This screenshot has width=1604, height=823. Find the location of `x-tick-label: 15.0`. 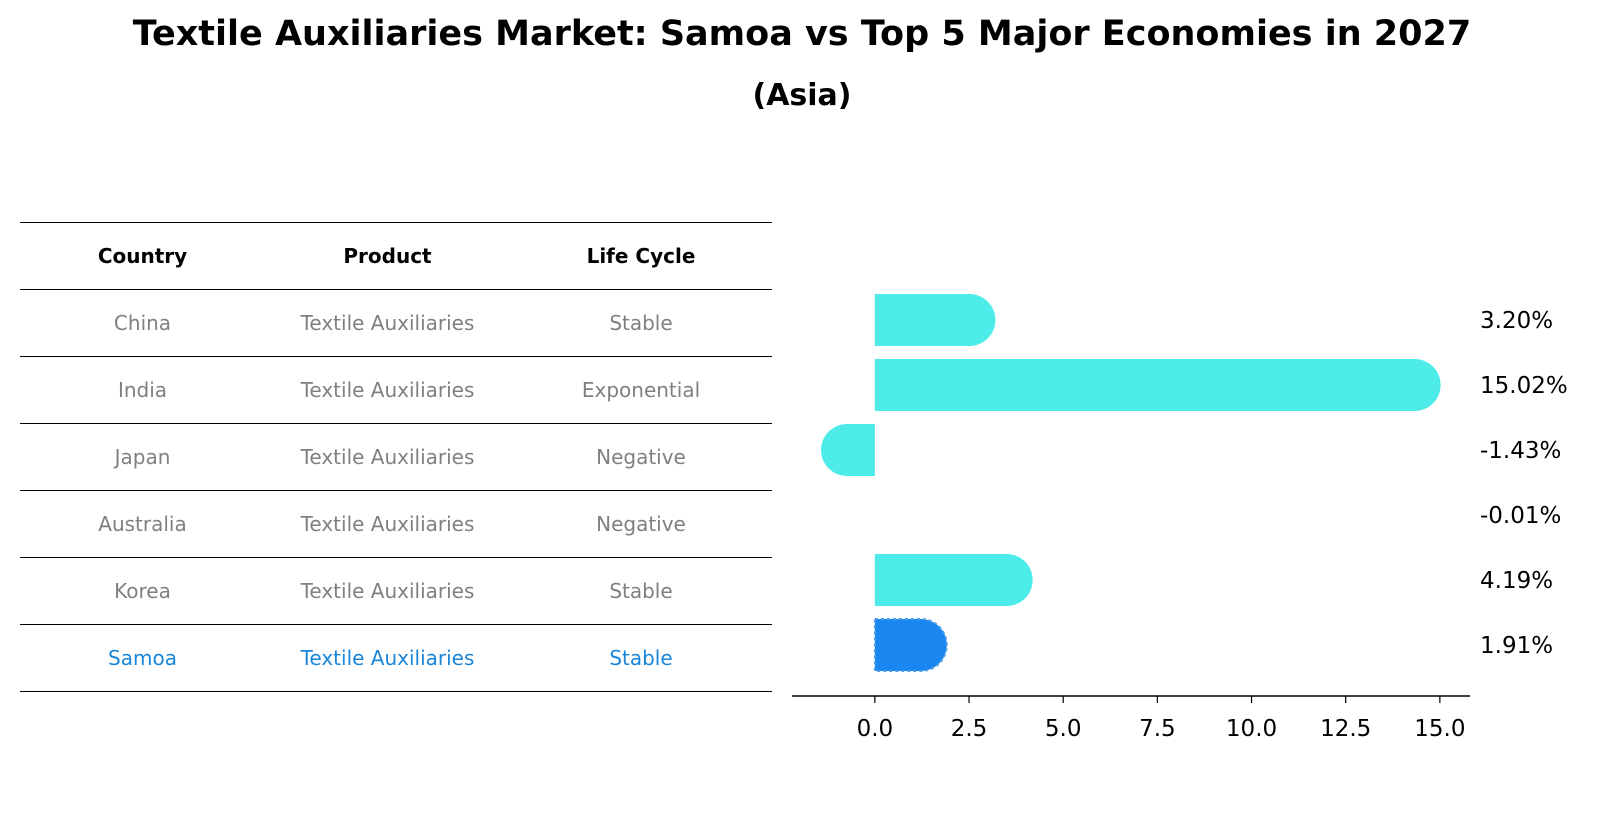

x-tick-label: 15.0 is located at coordinates (1439, 729).